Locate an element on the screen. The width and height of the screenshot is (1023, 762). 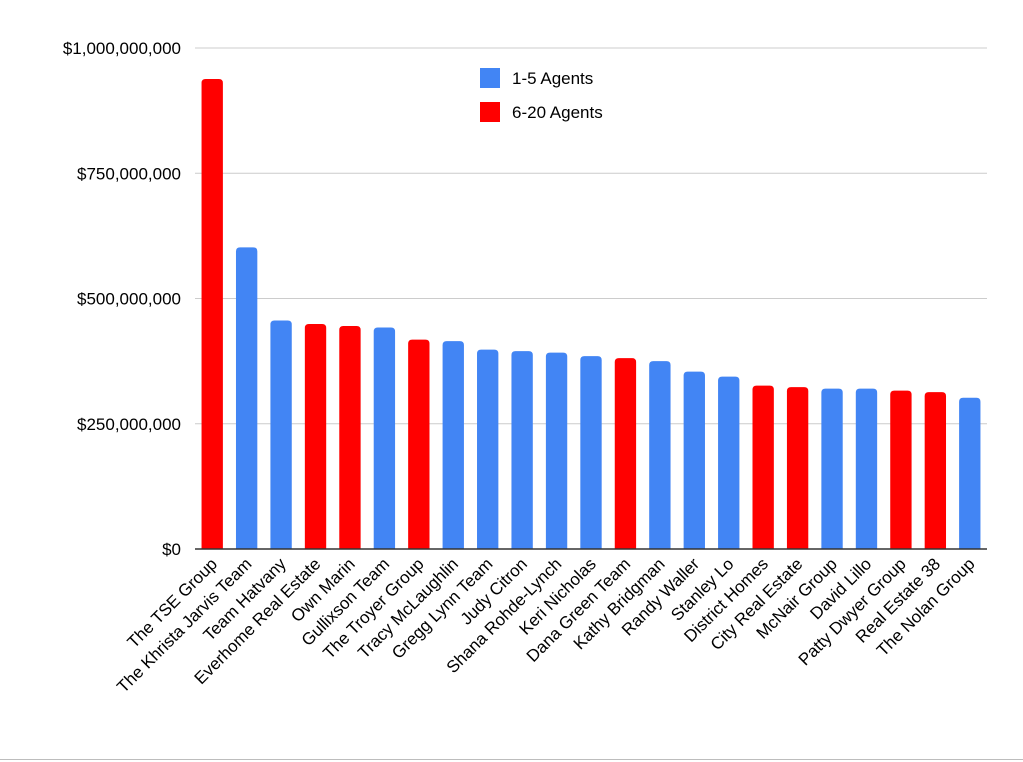
bar-stanley-lo is located at coordinates (729, 462).